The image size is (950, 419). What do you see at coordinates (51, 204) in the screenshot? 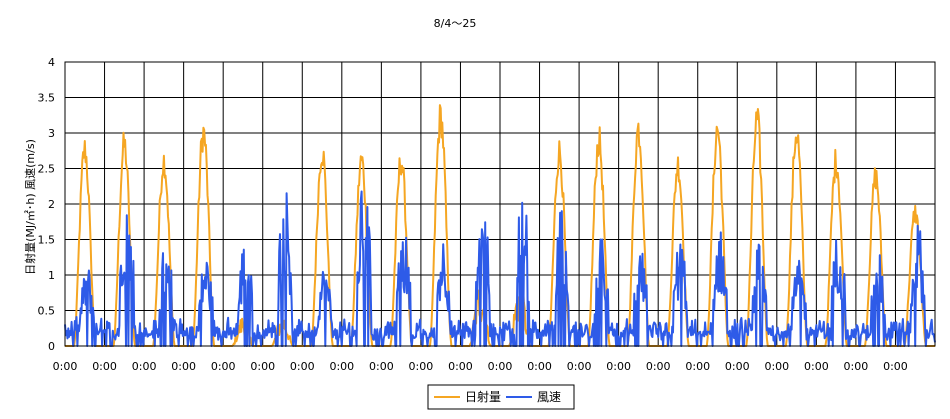
I see `y-tick-label: 2` at bounding box center [51, 204].